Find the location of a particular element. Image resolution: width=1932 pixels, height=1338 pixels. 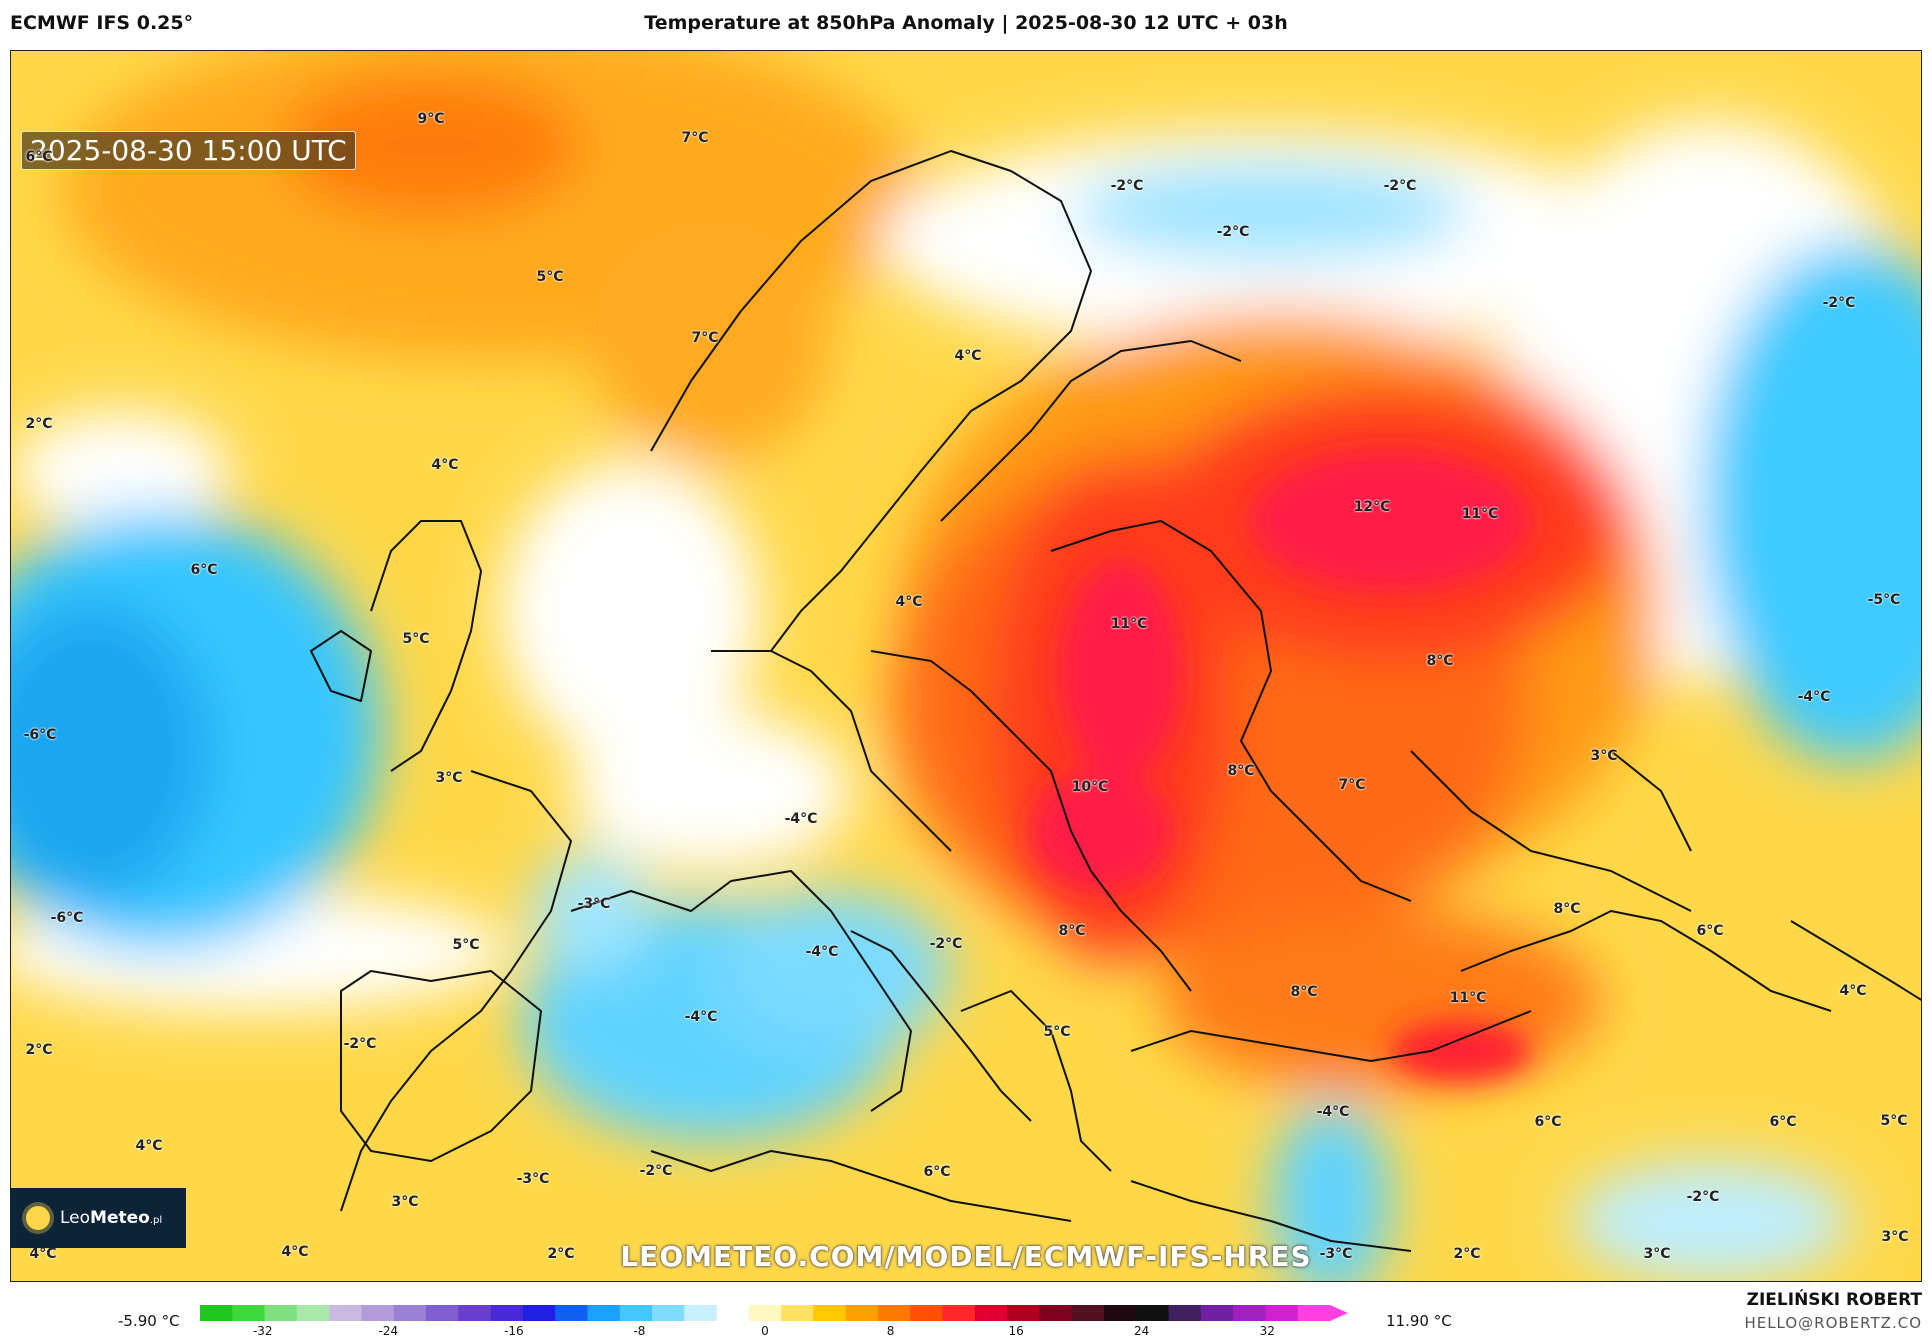

watermark-url: LEOMETEO.COM/MODEL/ECMWF-IFS-HRES is located at coordinates (966, 1256).